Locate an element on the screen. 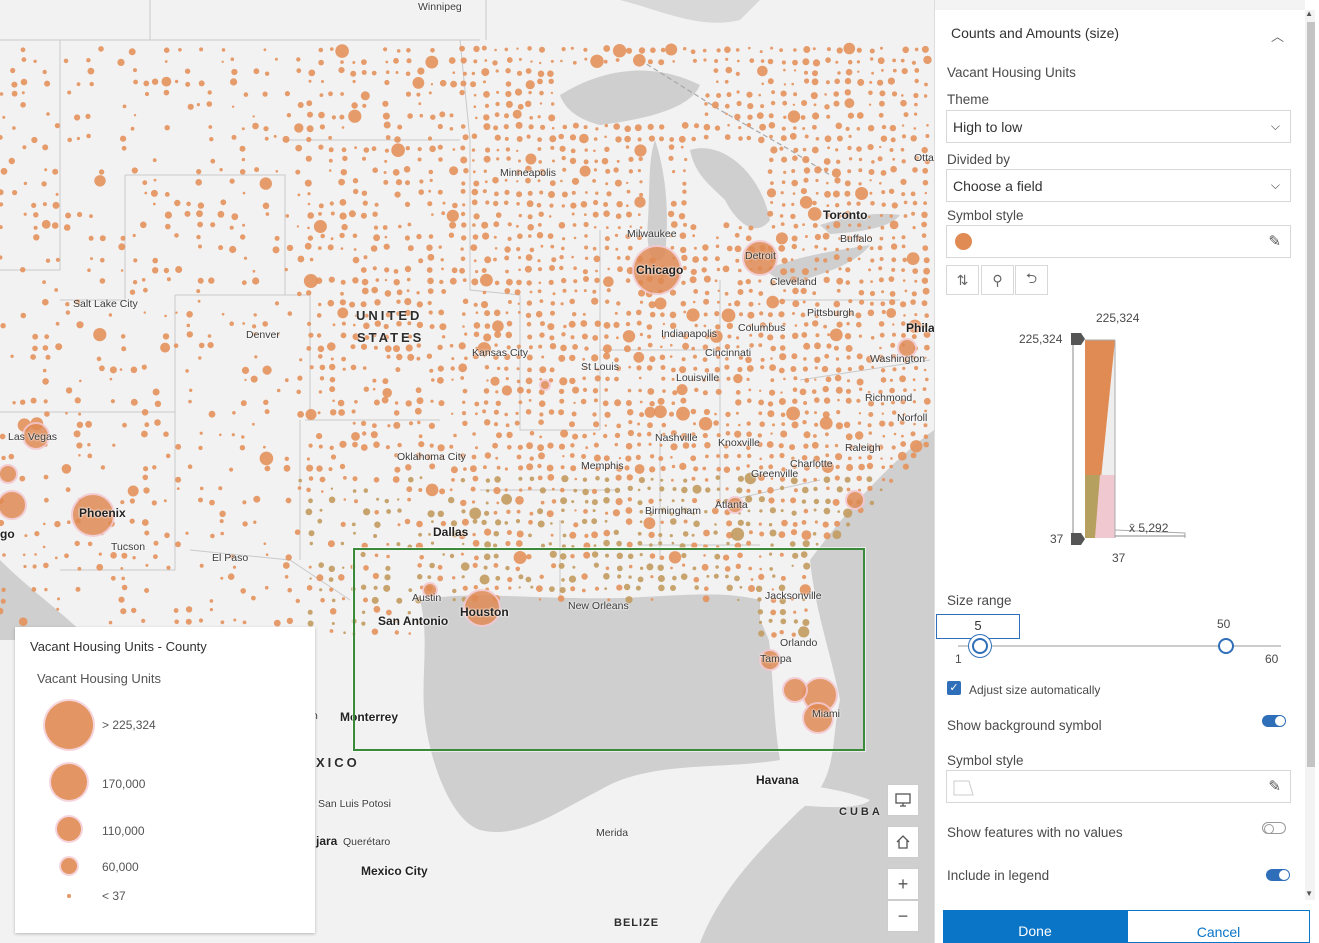 The height and width of the screenshot is (943, 1319). scroll-down-icon: ▼ is located at coordinates (1309, 893).